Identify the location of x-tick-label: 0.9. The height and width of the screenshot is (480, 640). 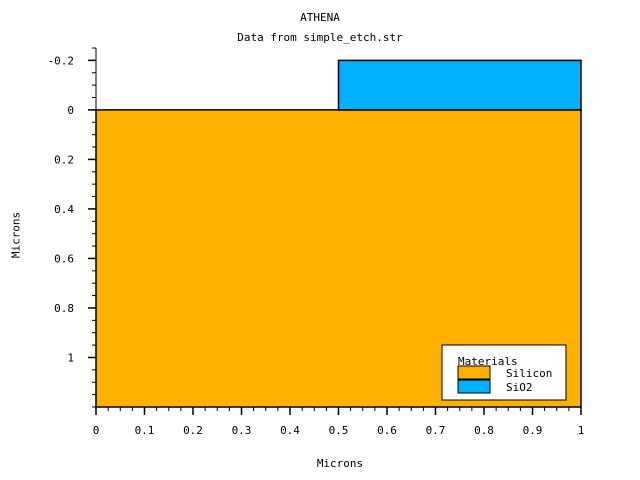
(533, 430).